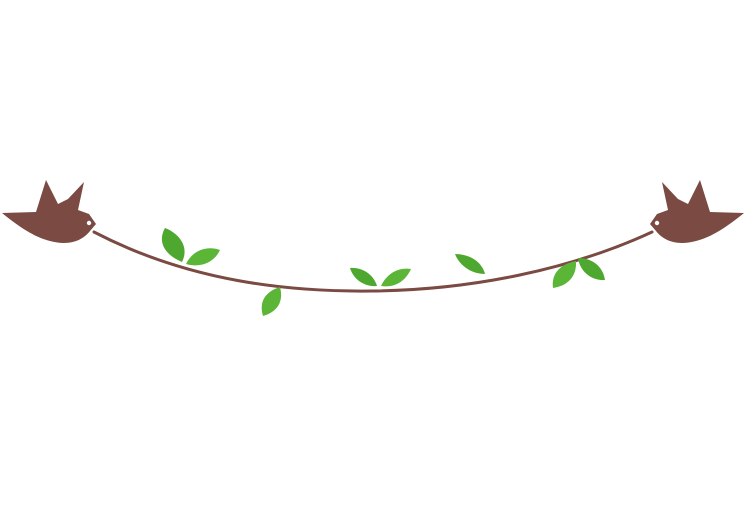 Image resolution: width=746 pixels, height=530 pixels. I want to click on leaf-cluster, so click(383, 272).